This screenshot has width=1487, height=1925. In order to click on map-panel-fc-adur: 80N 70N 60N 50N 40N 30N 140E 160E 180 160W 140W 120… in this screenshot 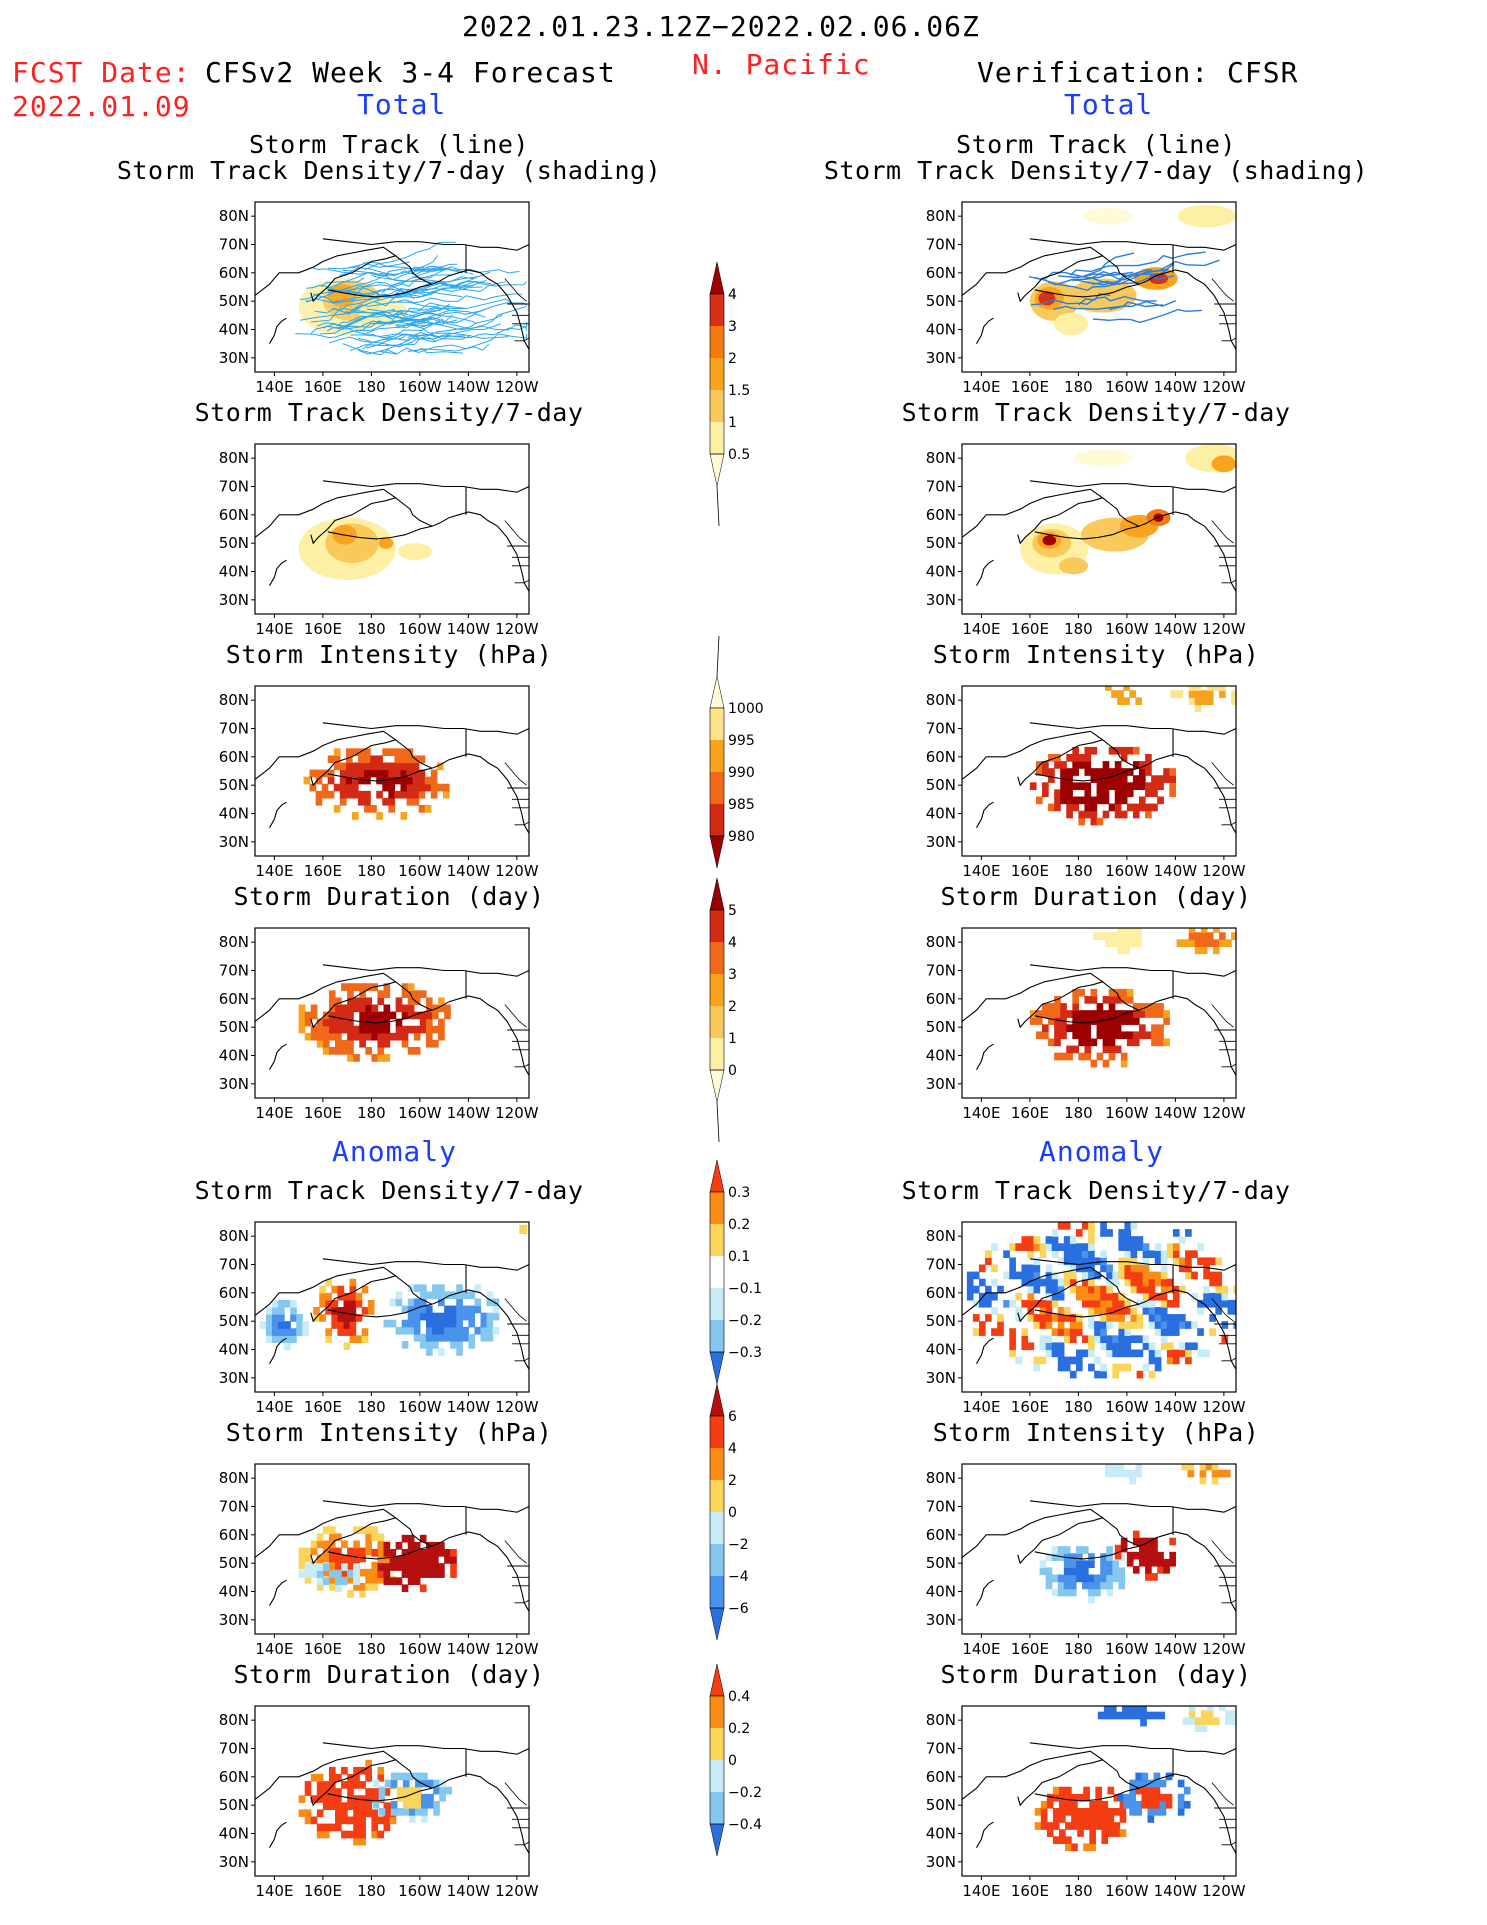, I will do `click(375, 1809)`.